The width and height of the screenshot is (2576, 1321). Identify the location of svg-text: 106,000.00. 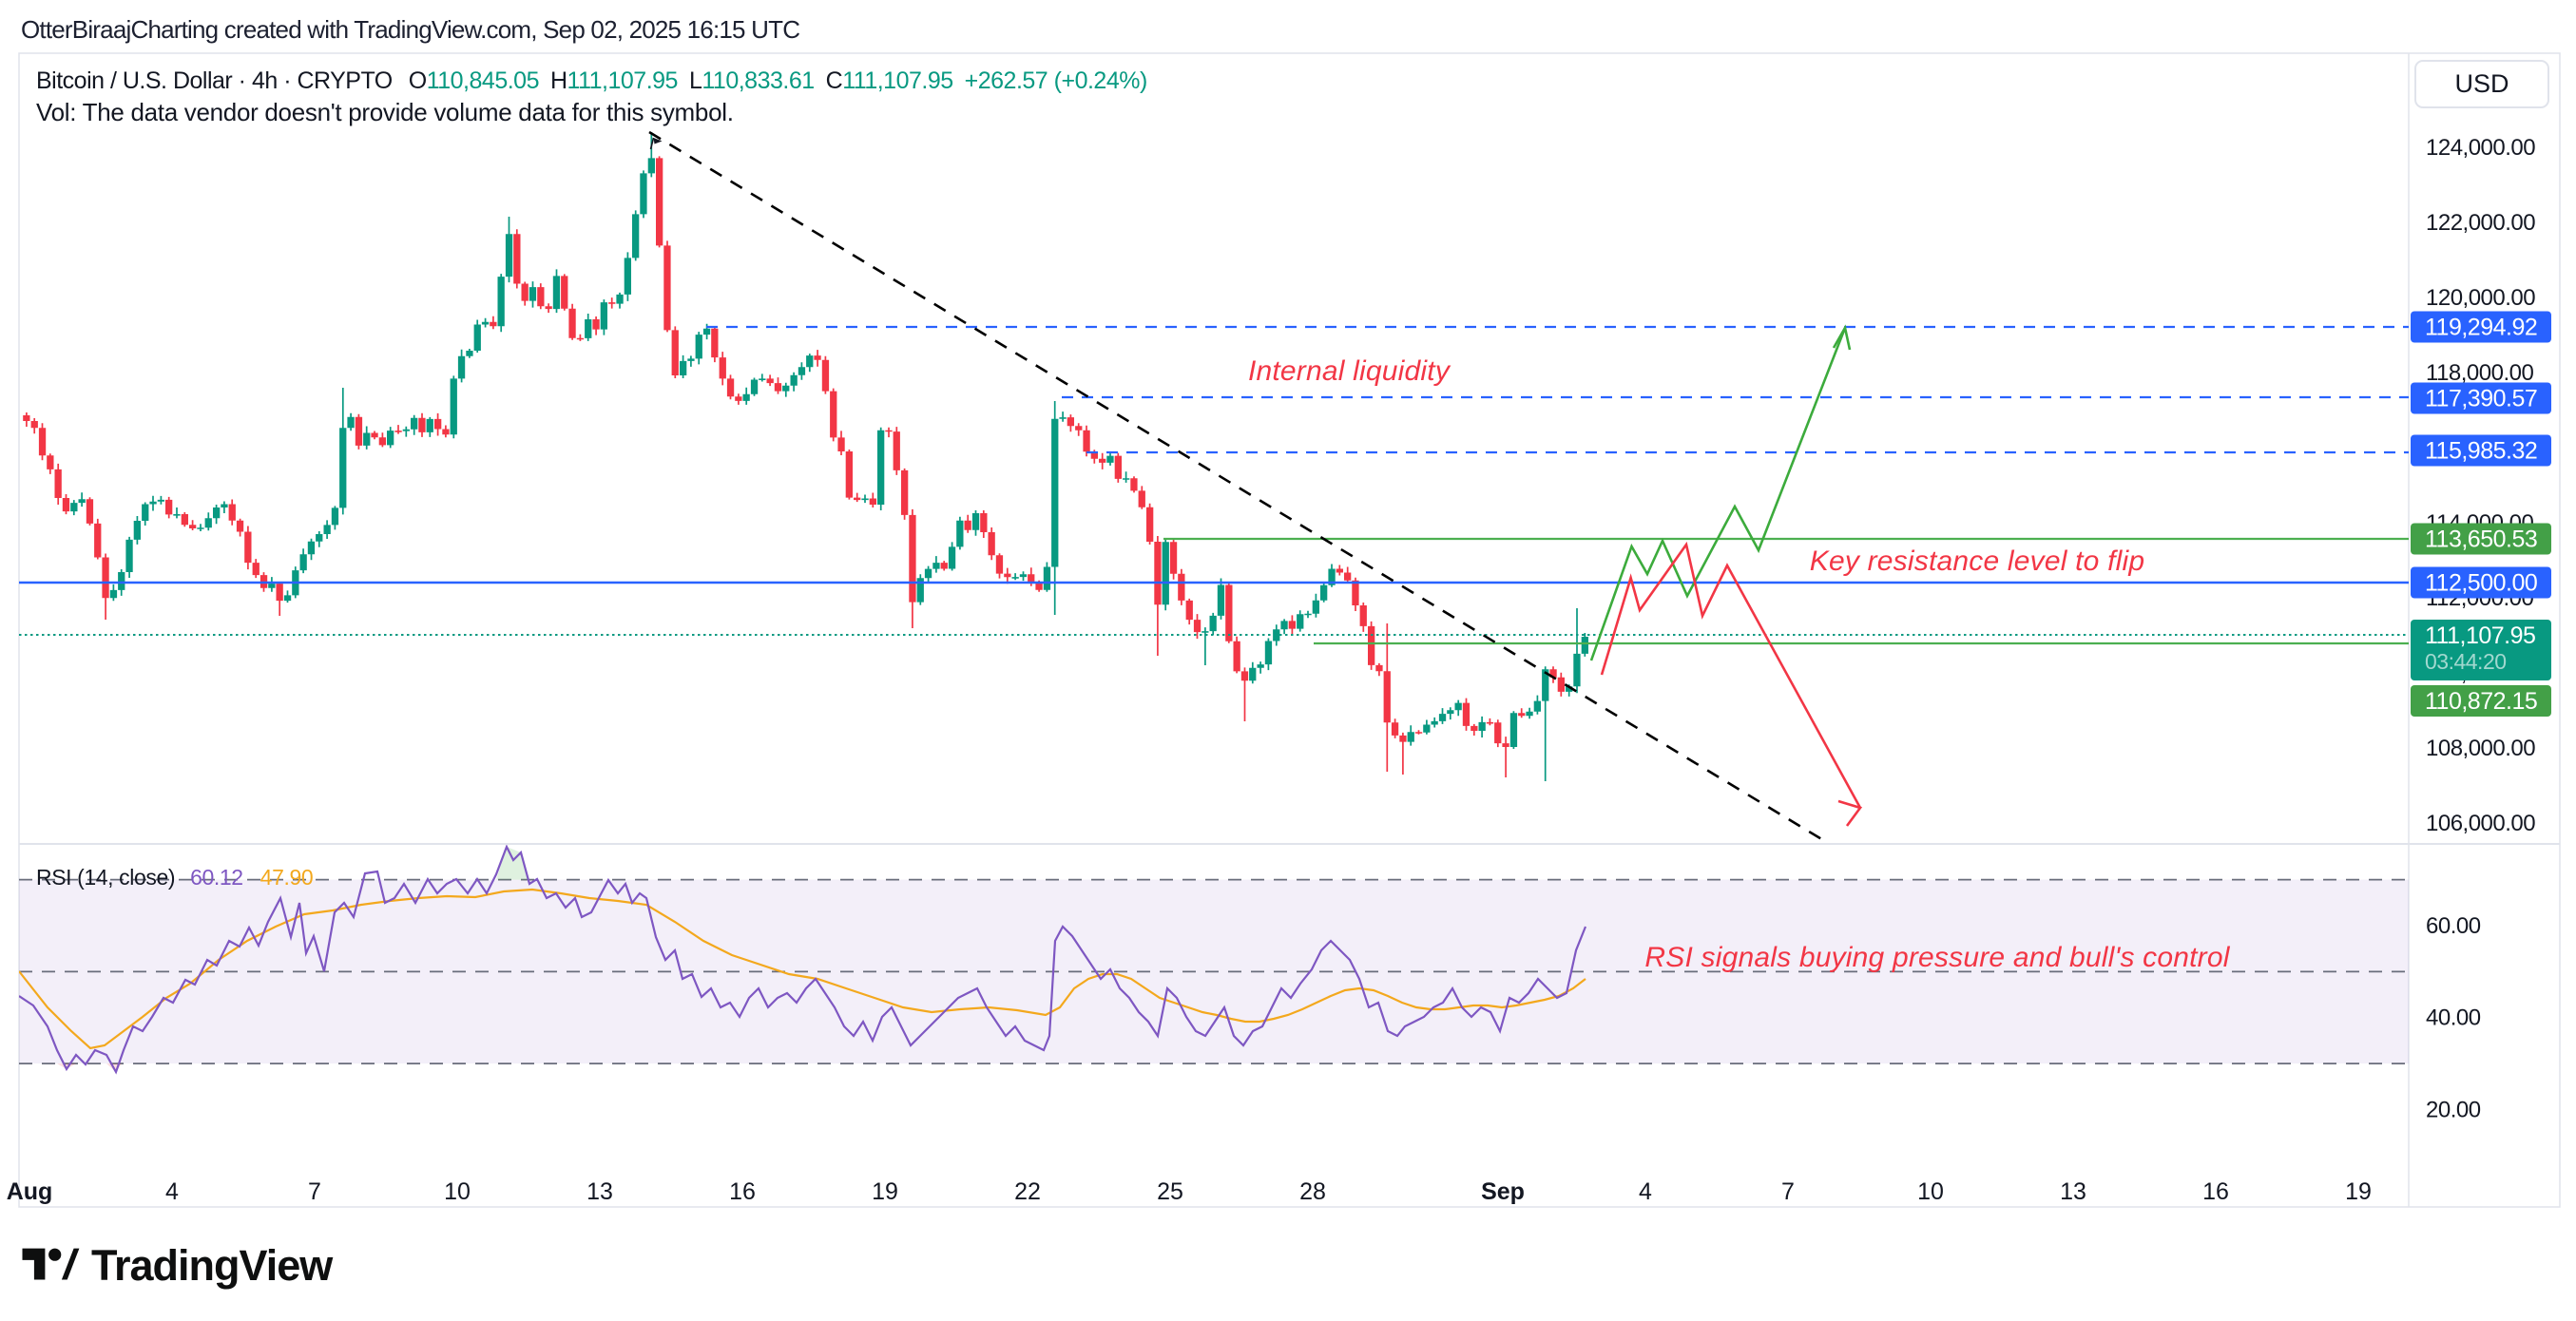
(2481, 823).